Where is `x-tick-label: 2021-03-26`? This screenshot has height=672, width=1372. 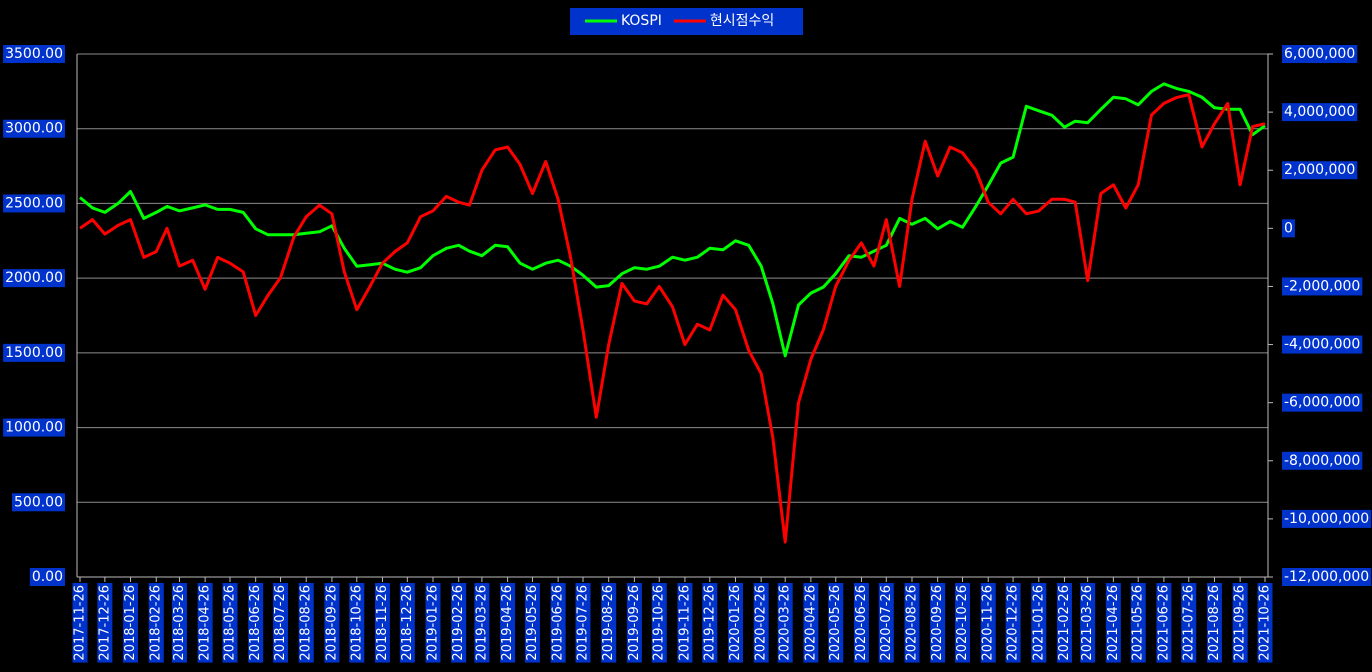 x-tick-label: 2021-03-26 is located at coordinates (1087, 623).